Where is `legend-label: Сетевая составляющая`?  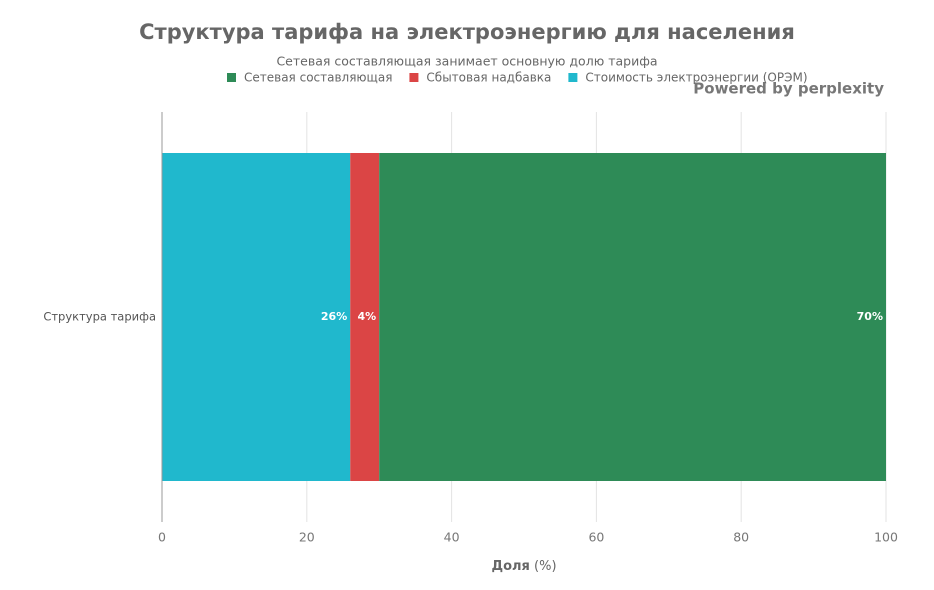
legend-label: Сетевая составляющая is located at coordinates (318, 78).